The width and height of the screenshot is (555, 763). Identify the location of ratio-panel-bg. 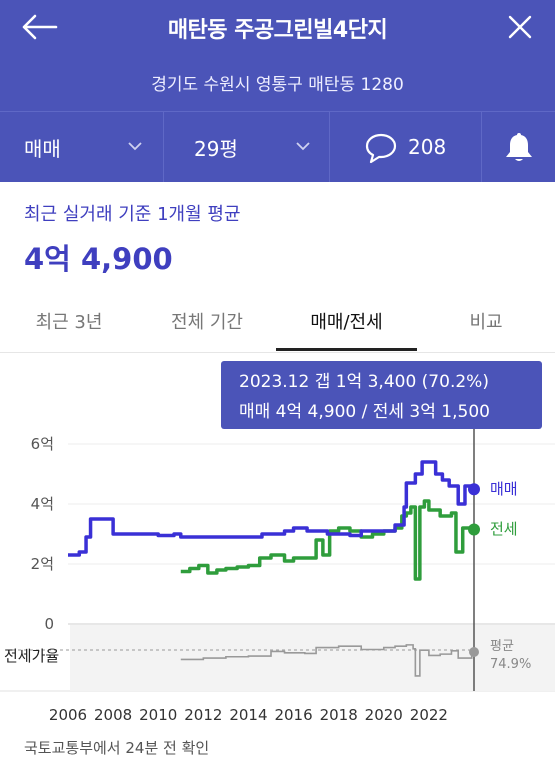
(312, 658).